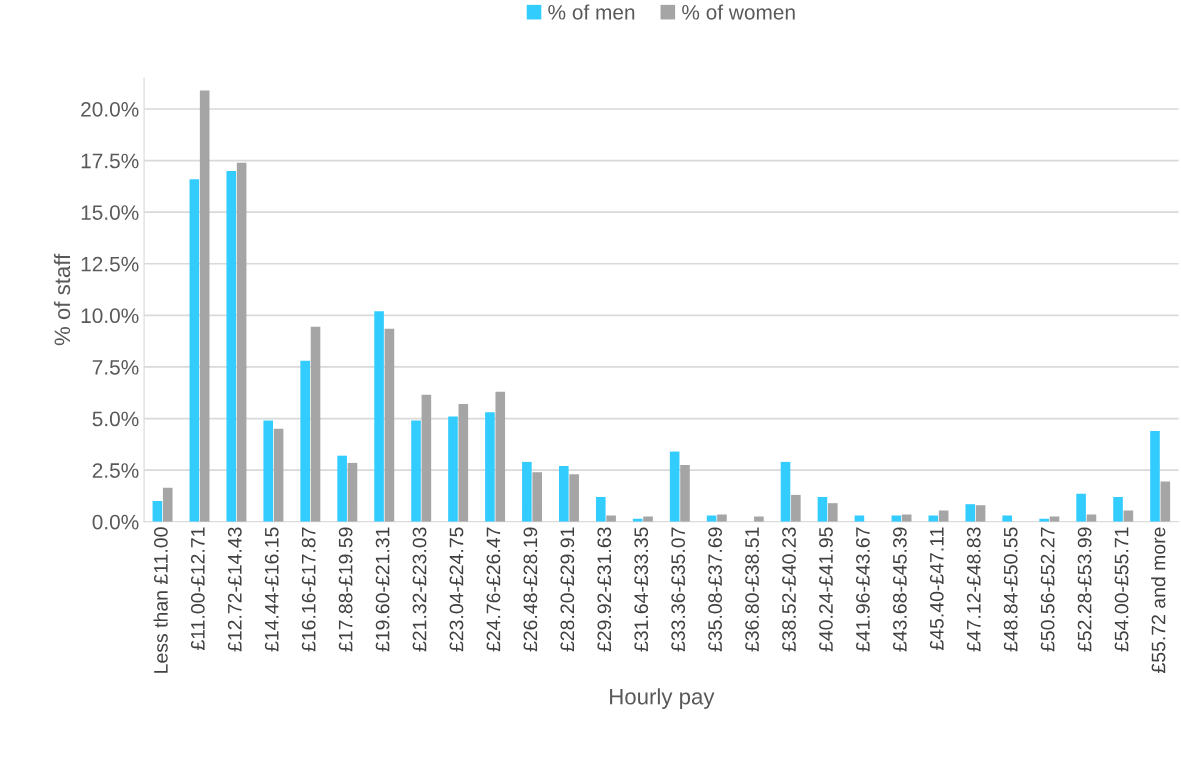  I want to click on x-tick-label: £29.92-£31.63, so click(604, 589).